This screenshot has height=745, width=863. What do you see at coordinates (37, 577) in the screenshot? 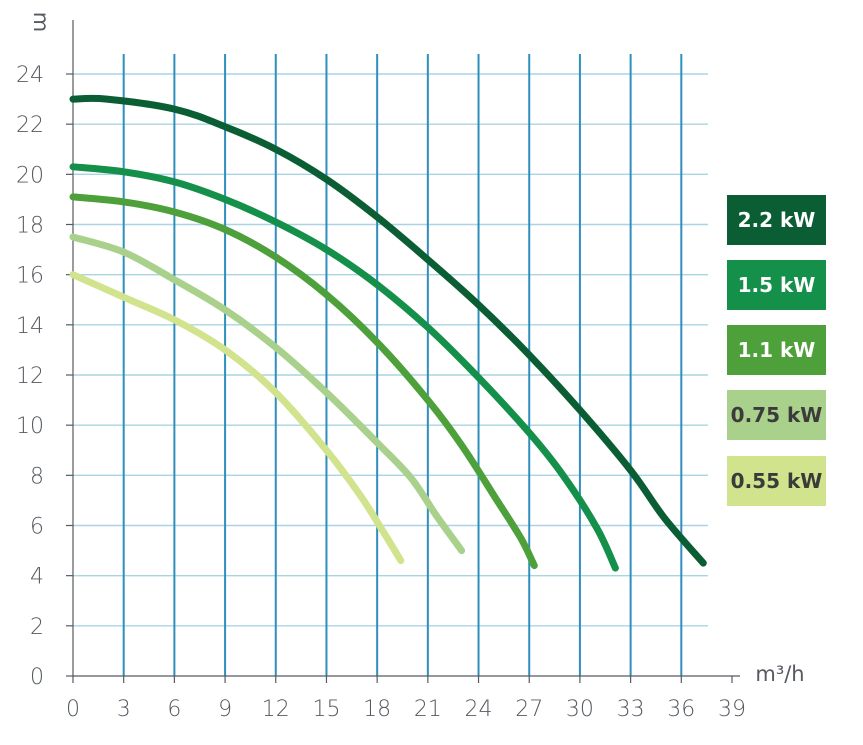
I see `y-tick-label: 4` at bounding box center [37, 577].